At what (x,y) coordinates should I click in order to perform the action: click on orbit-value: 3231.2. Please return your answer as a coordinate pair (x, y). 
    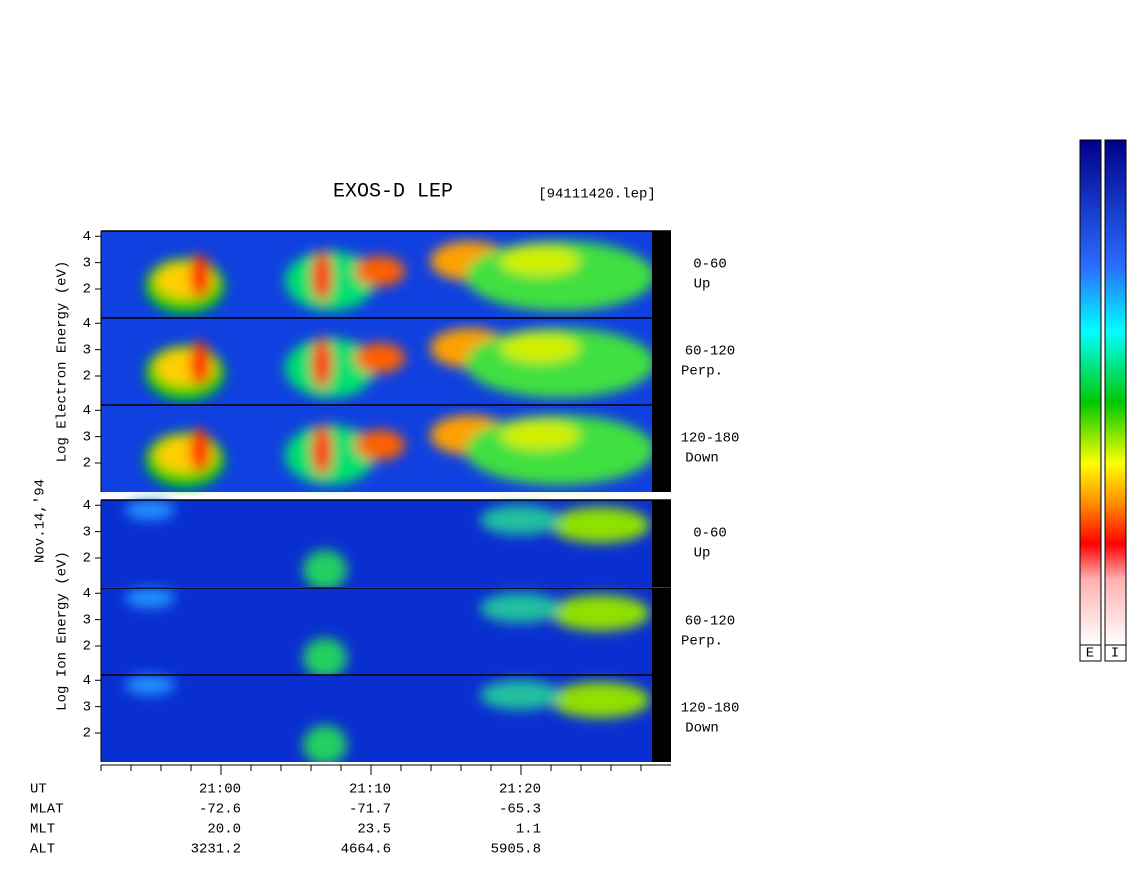
    Looking at the image, I should click on (216, 850).